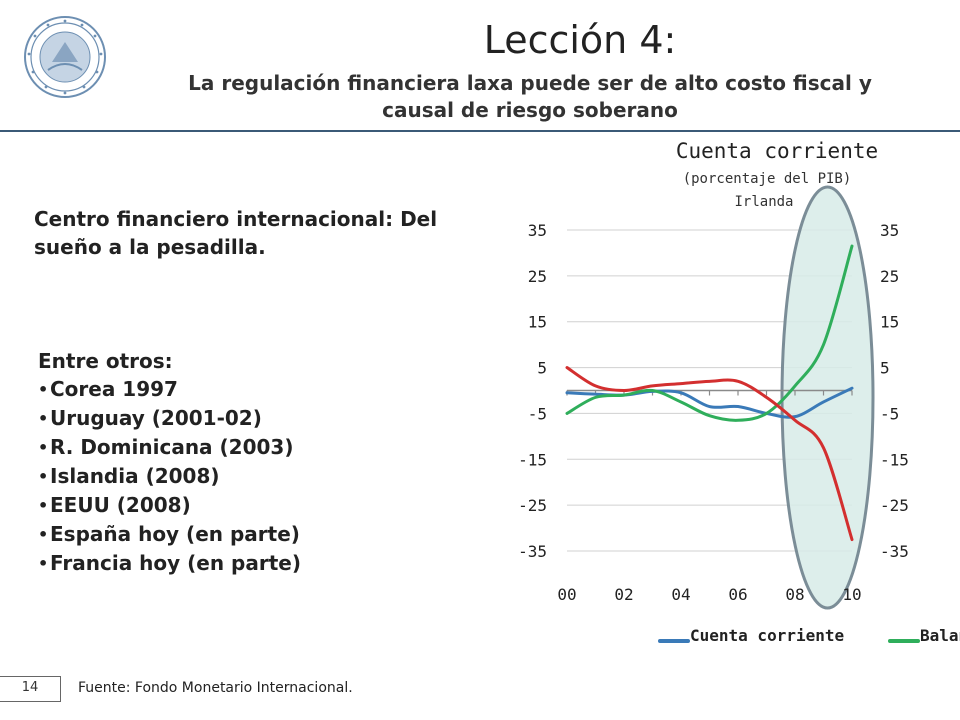 Image resolution: width=960 pixels, height=720 pixels. What do you see at coordinates (537, 413) in the screenshot?
I see `y-tick-label-left: -5` at bounding box center [537, 413].